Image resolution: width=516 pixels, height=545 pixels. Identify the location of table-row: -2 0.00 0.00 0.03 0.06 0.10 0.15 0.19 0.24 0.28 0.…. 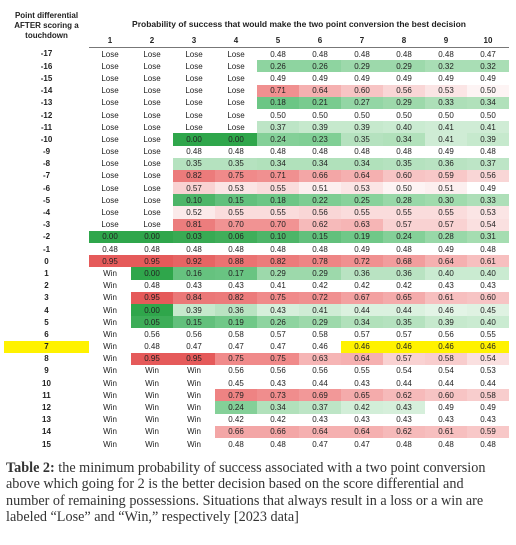
(257, 236).